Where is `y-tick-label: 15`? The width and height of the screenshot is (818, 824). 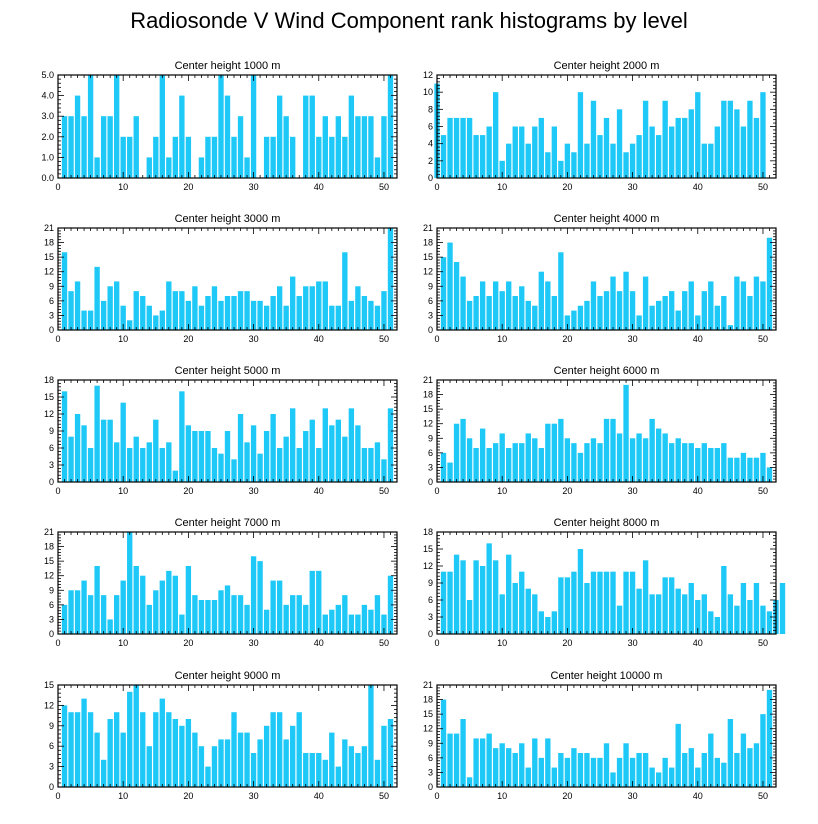
y-tick-label: 15 is located at coordinates (49, 685).